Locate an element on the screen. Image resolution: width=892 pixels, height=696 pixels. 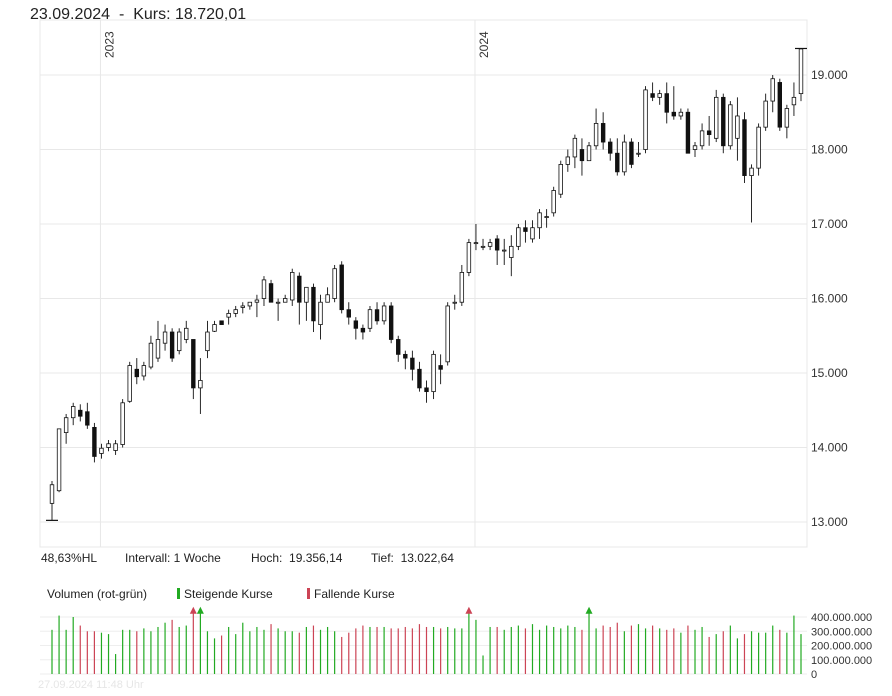
y-tick-label: 14.000 is located at coordinates (829, 448).